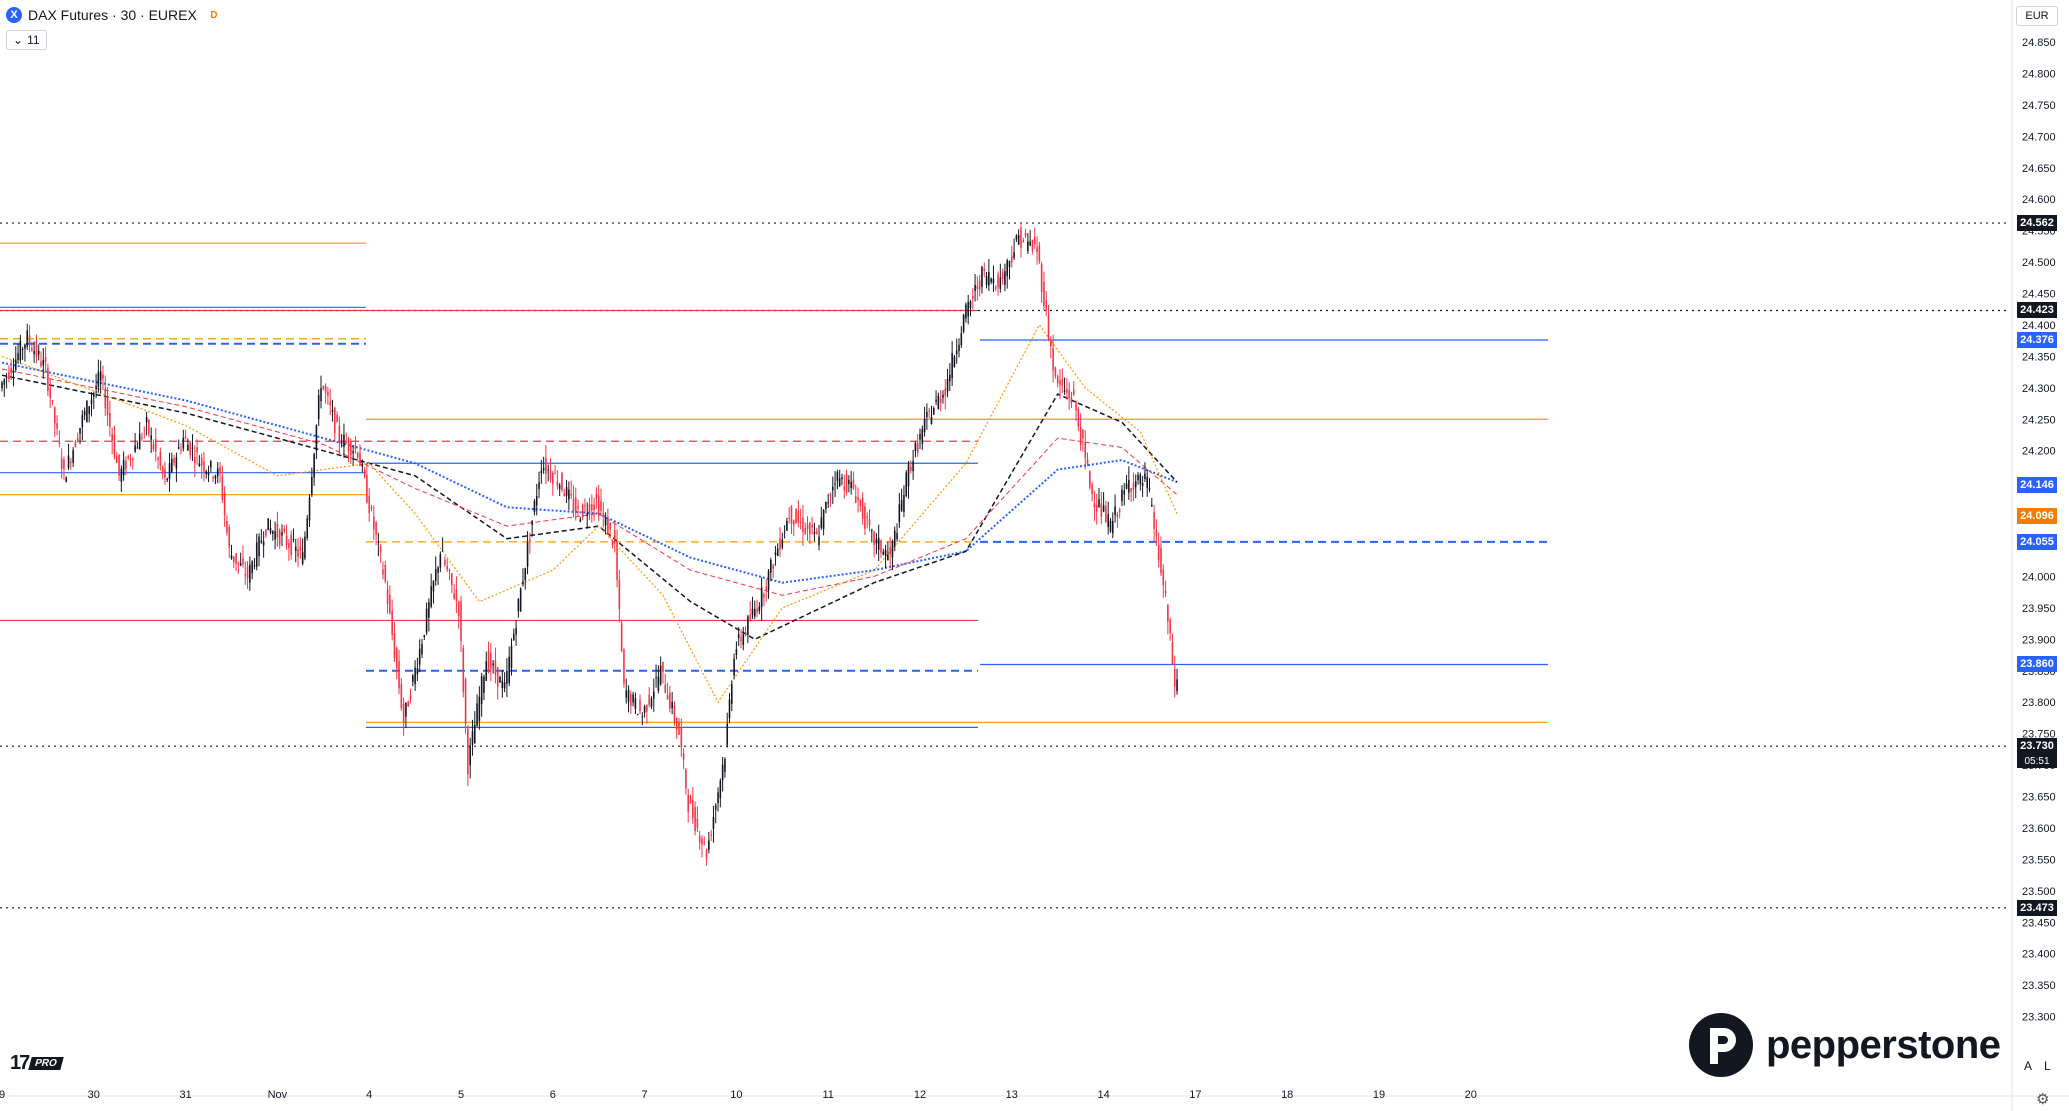  Describe the element at coordinates (2047, 1066) in the screenshot. I see `log-scale-button: L` at that location.